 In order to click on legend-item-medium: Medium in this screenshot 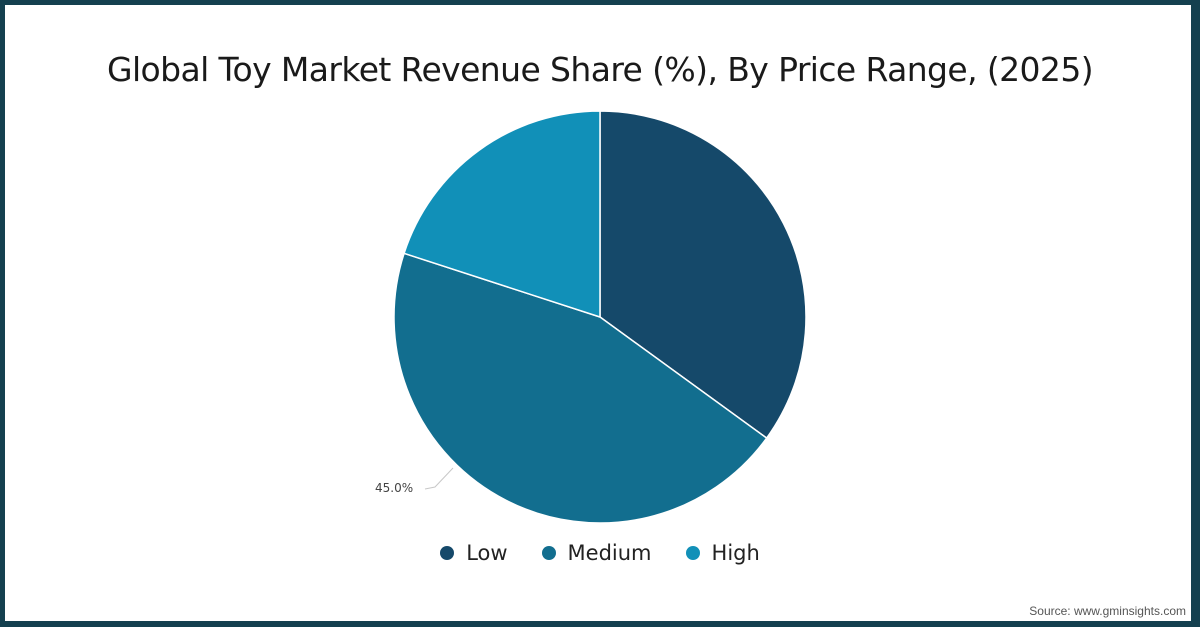, I will do `click(596, 553)`.